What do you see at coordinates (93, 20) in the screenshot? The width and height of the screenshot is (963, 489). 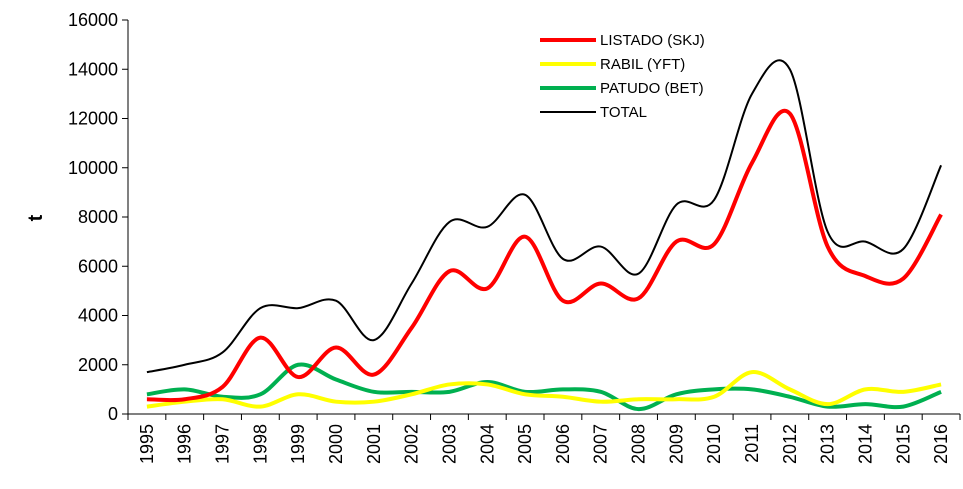 I see `y-tick-label: 16000` at bounding box center [93, 20].